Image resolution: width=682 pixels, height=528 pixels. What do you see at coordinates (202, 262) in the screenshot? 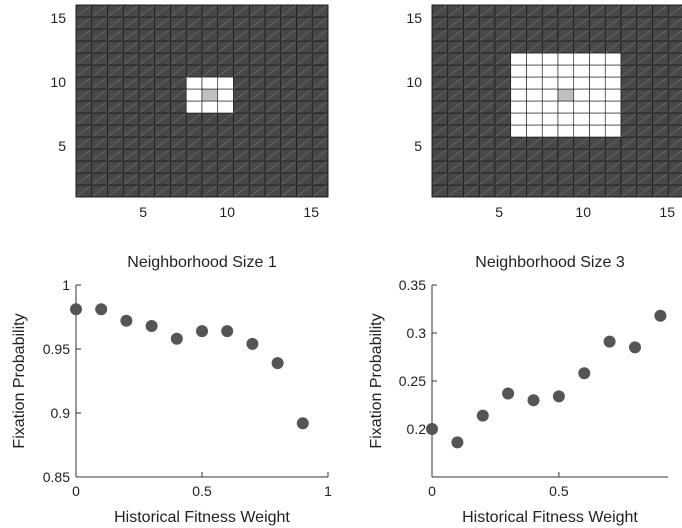
I see `chart-title: Neighborhood Size 1` at bounding box center [202, 262].